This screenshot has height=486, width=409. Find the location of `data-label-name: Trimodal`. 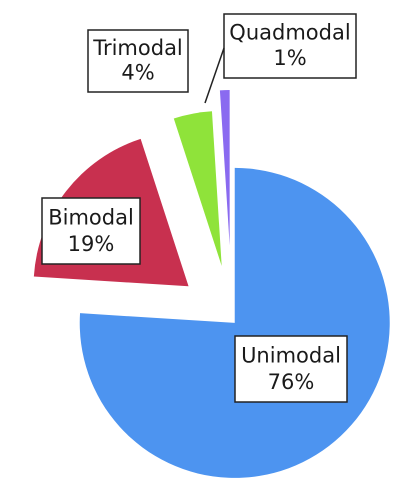

data-label-name: Trimodal is located at coordinates (137, 48).